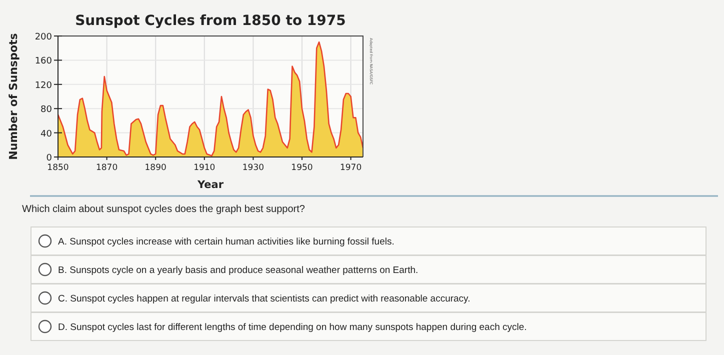  What do you see at coordinates (43, 85) in the screenshot?
I see `y-tick-label: 120` at bounding box center [43, 85].